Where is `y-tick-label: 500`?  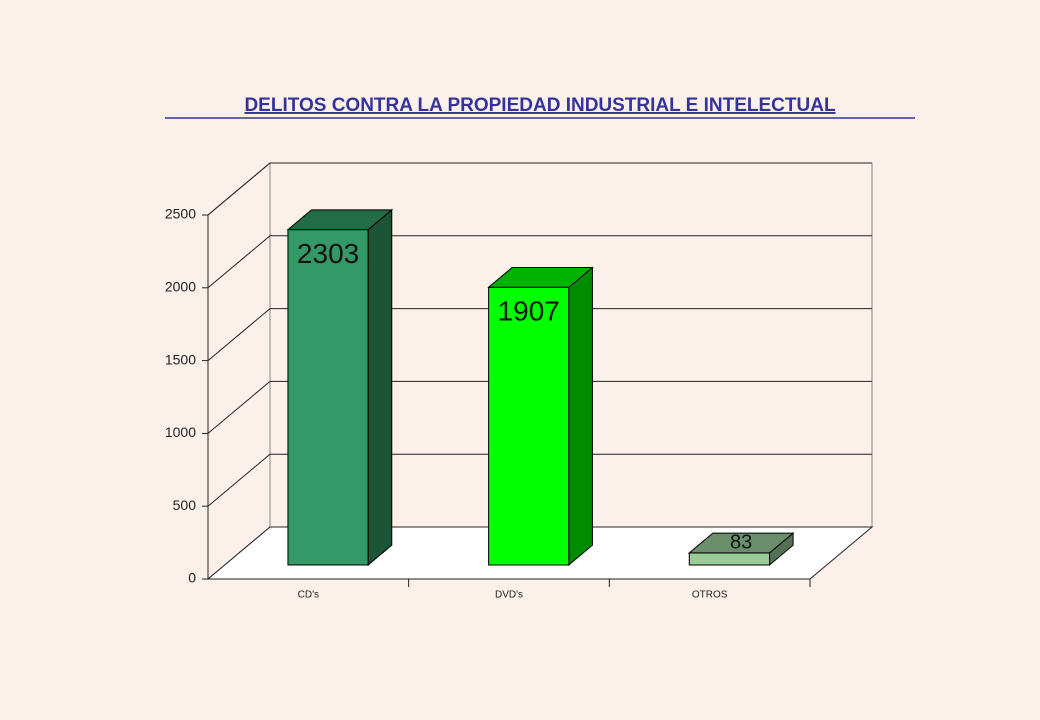 y-tick-label: 500 is located at coordinates (185, 505).